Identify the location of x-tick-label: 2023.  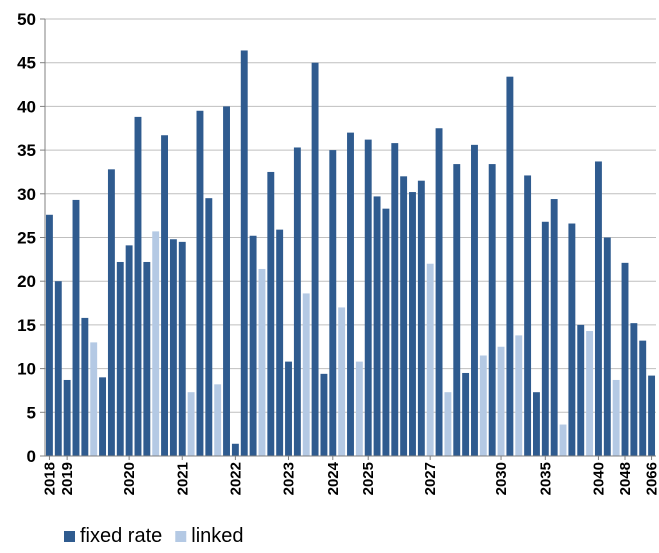
(289, 478).